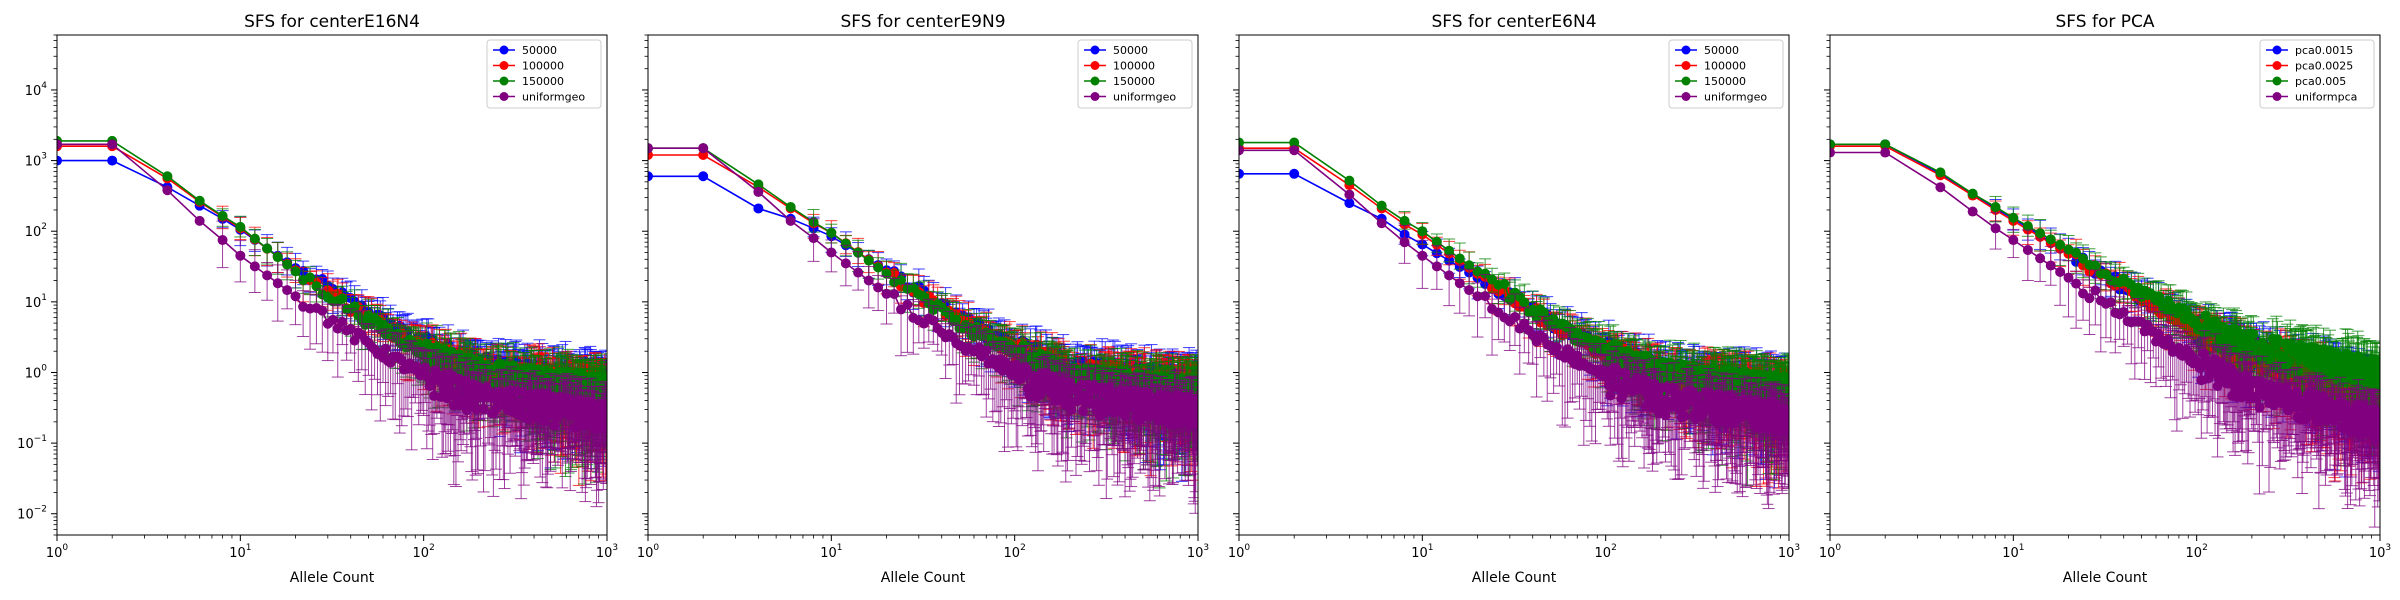 Image resolution: width=2400 pixels, height=600 pixels. What do you see at coordinates (36, 372) in the screenshot?
I see `y-tick-label: 10⁰` at bounding box center [36, 372].